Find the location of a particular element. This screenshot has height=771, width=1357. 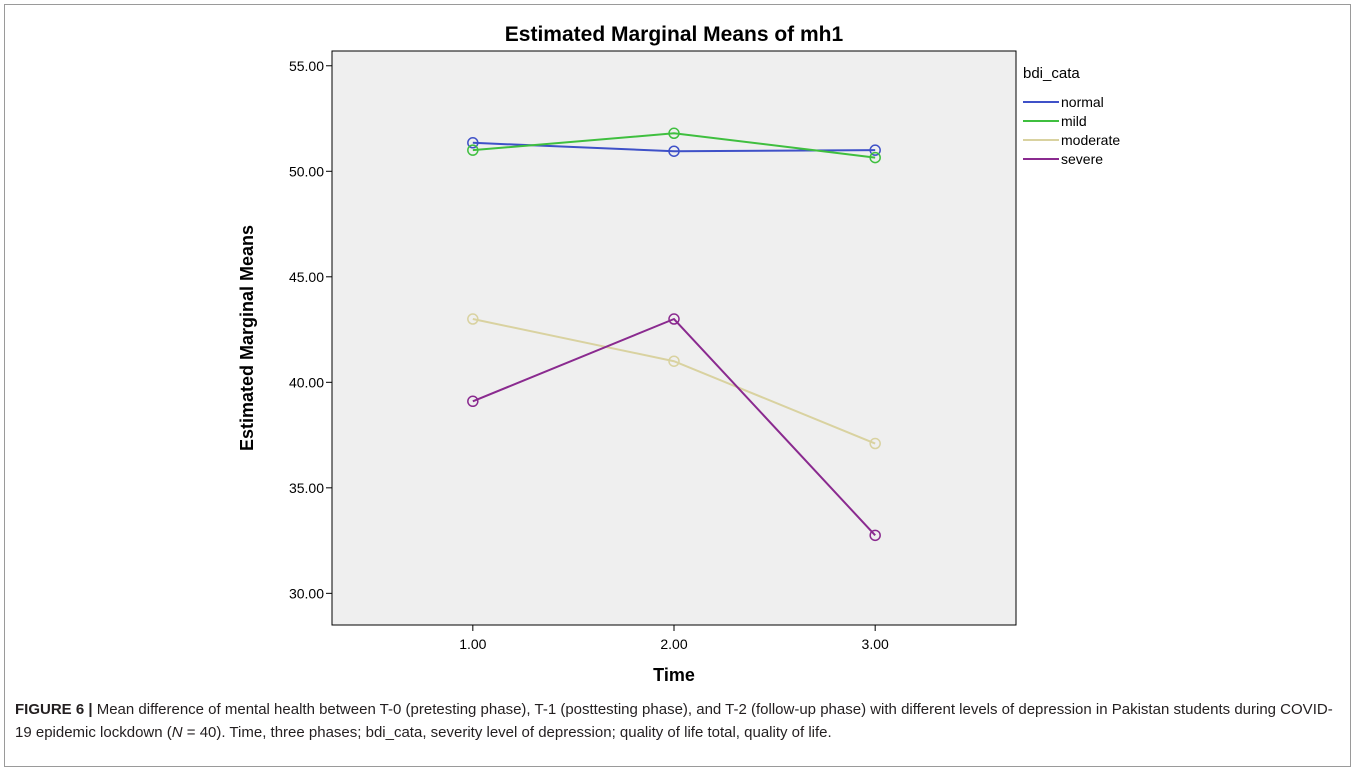

caption-label: FIGURE 6 | is located at coordinates (54, 709).